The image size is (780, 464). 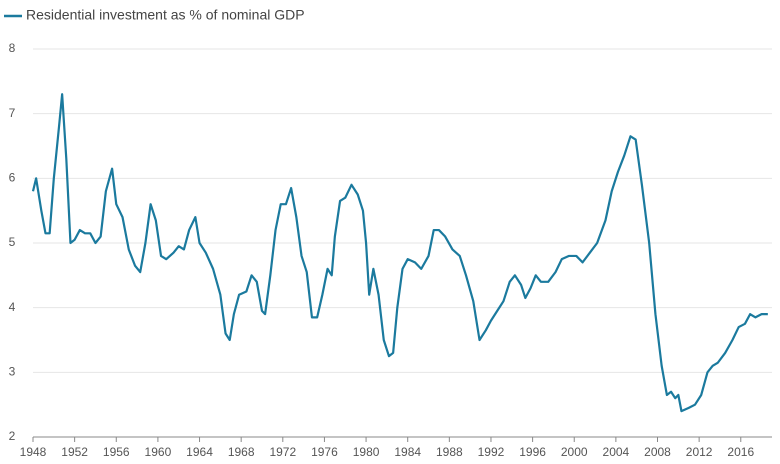 What do you see at coordinates (241, 452) in the screenshot?
I see `x-tick-label: 1968` at bounding box center [241, 452].